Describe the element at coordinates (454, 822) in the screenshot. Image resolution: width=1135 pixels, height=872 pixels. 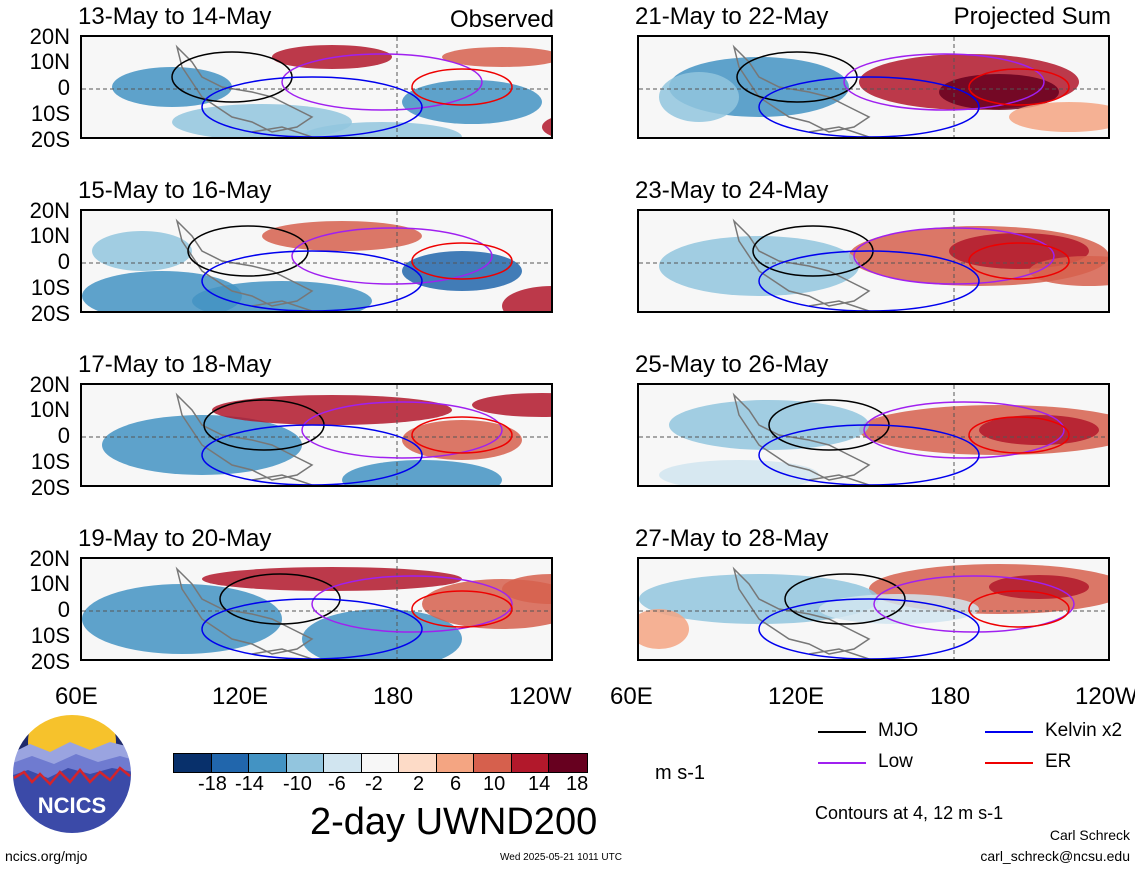
I see `figure-title: 2-day UWND200` at that location.